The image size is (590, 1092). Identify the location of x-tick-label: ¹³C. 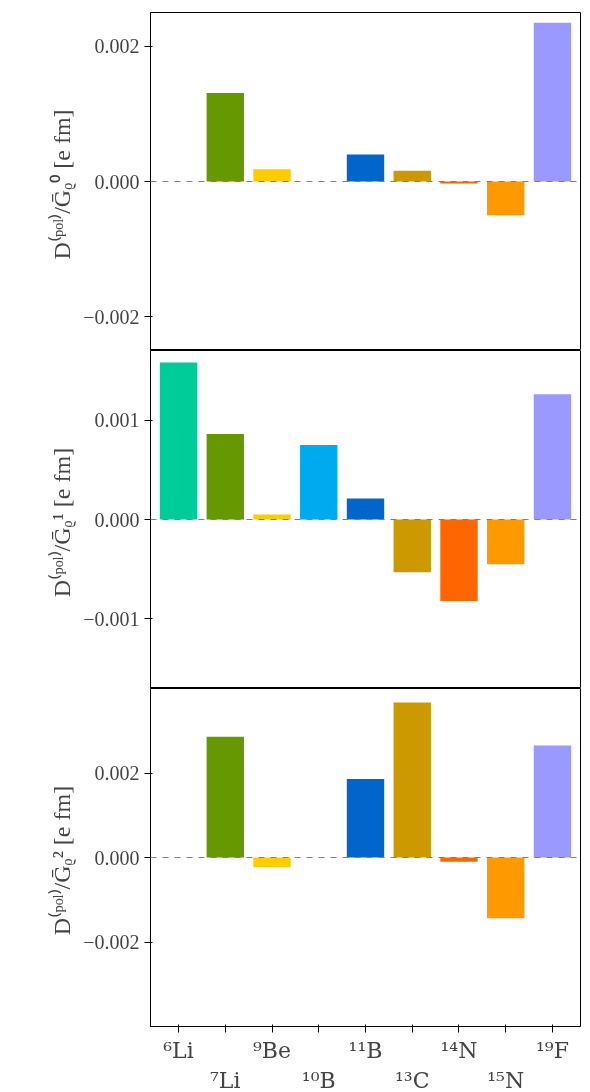
(412, 1079).